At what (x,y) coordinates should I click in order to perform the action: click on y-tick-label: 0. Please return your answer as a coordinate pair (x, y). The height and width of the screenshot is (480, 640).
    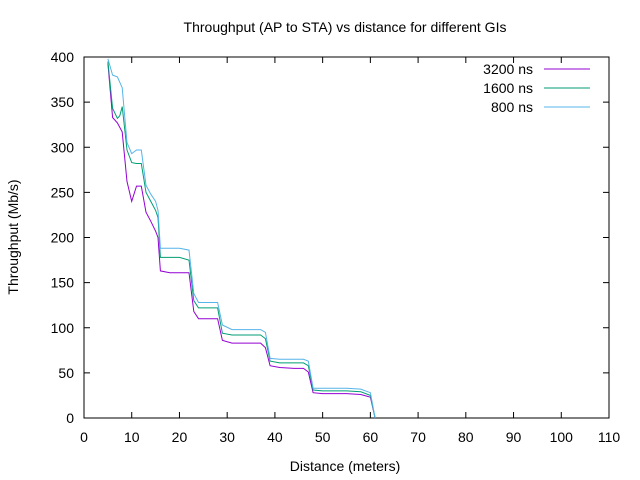
    Looking at the image, I should click on (70, 418).